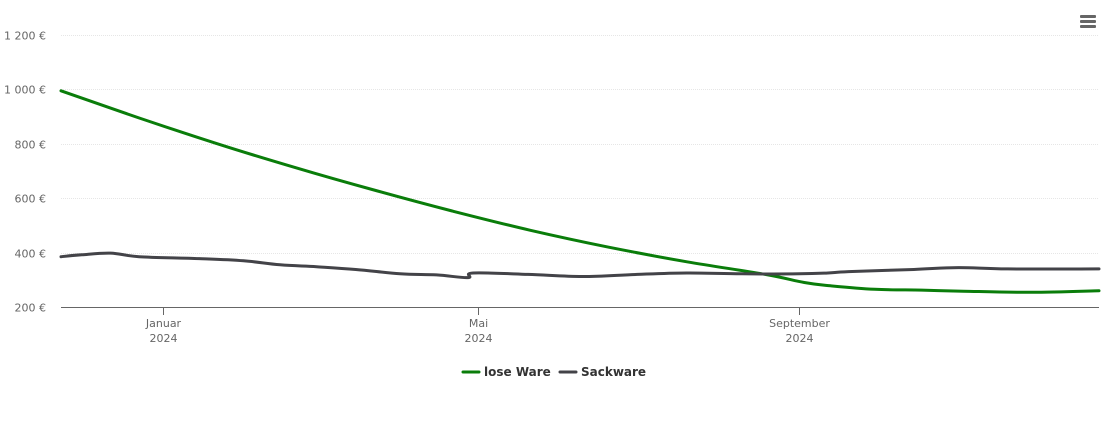  I want to click on y-axis-labels: 200 € 400 € 600 € 800 € 1 000 € 1 200 €, so click(25, 172).